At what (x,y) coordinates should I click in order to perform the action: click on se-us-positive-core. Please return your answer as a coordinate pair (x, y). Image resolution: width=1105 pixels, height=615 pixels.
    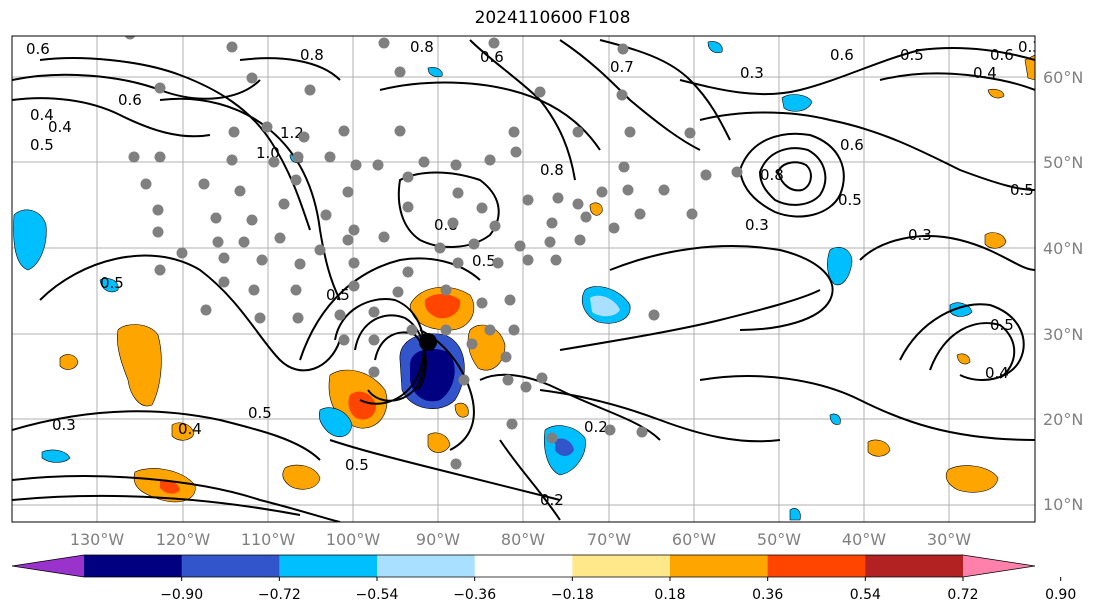
    Looking at the image, I should click on (442, 306).